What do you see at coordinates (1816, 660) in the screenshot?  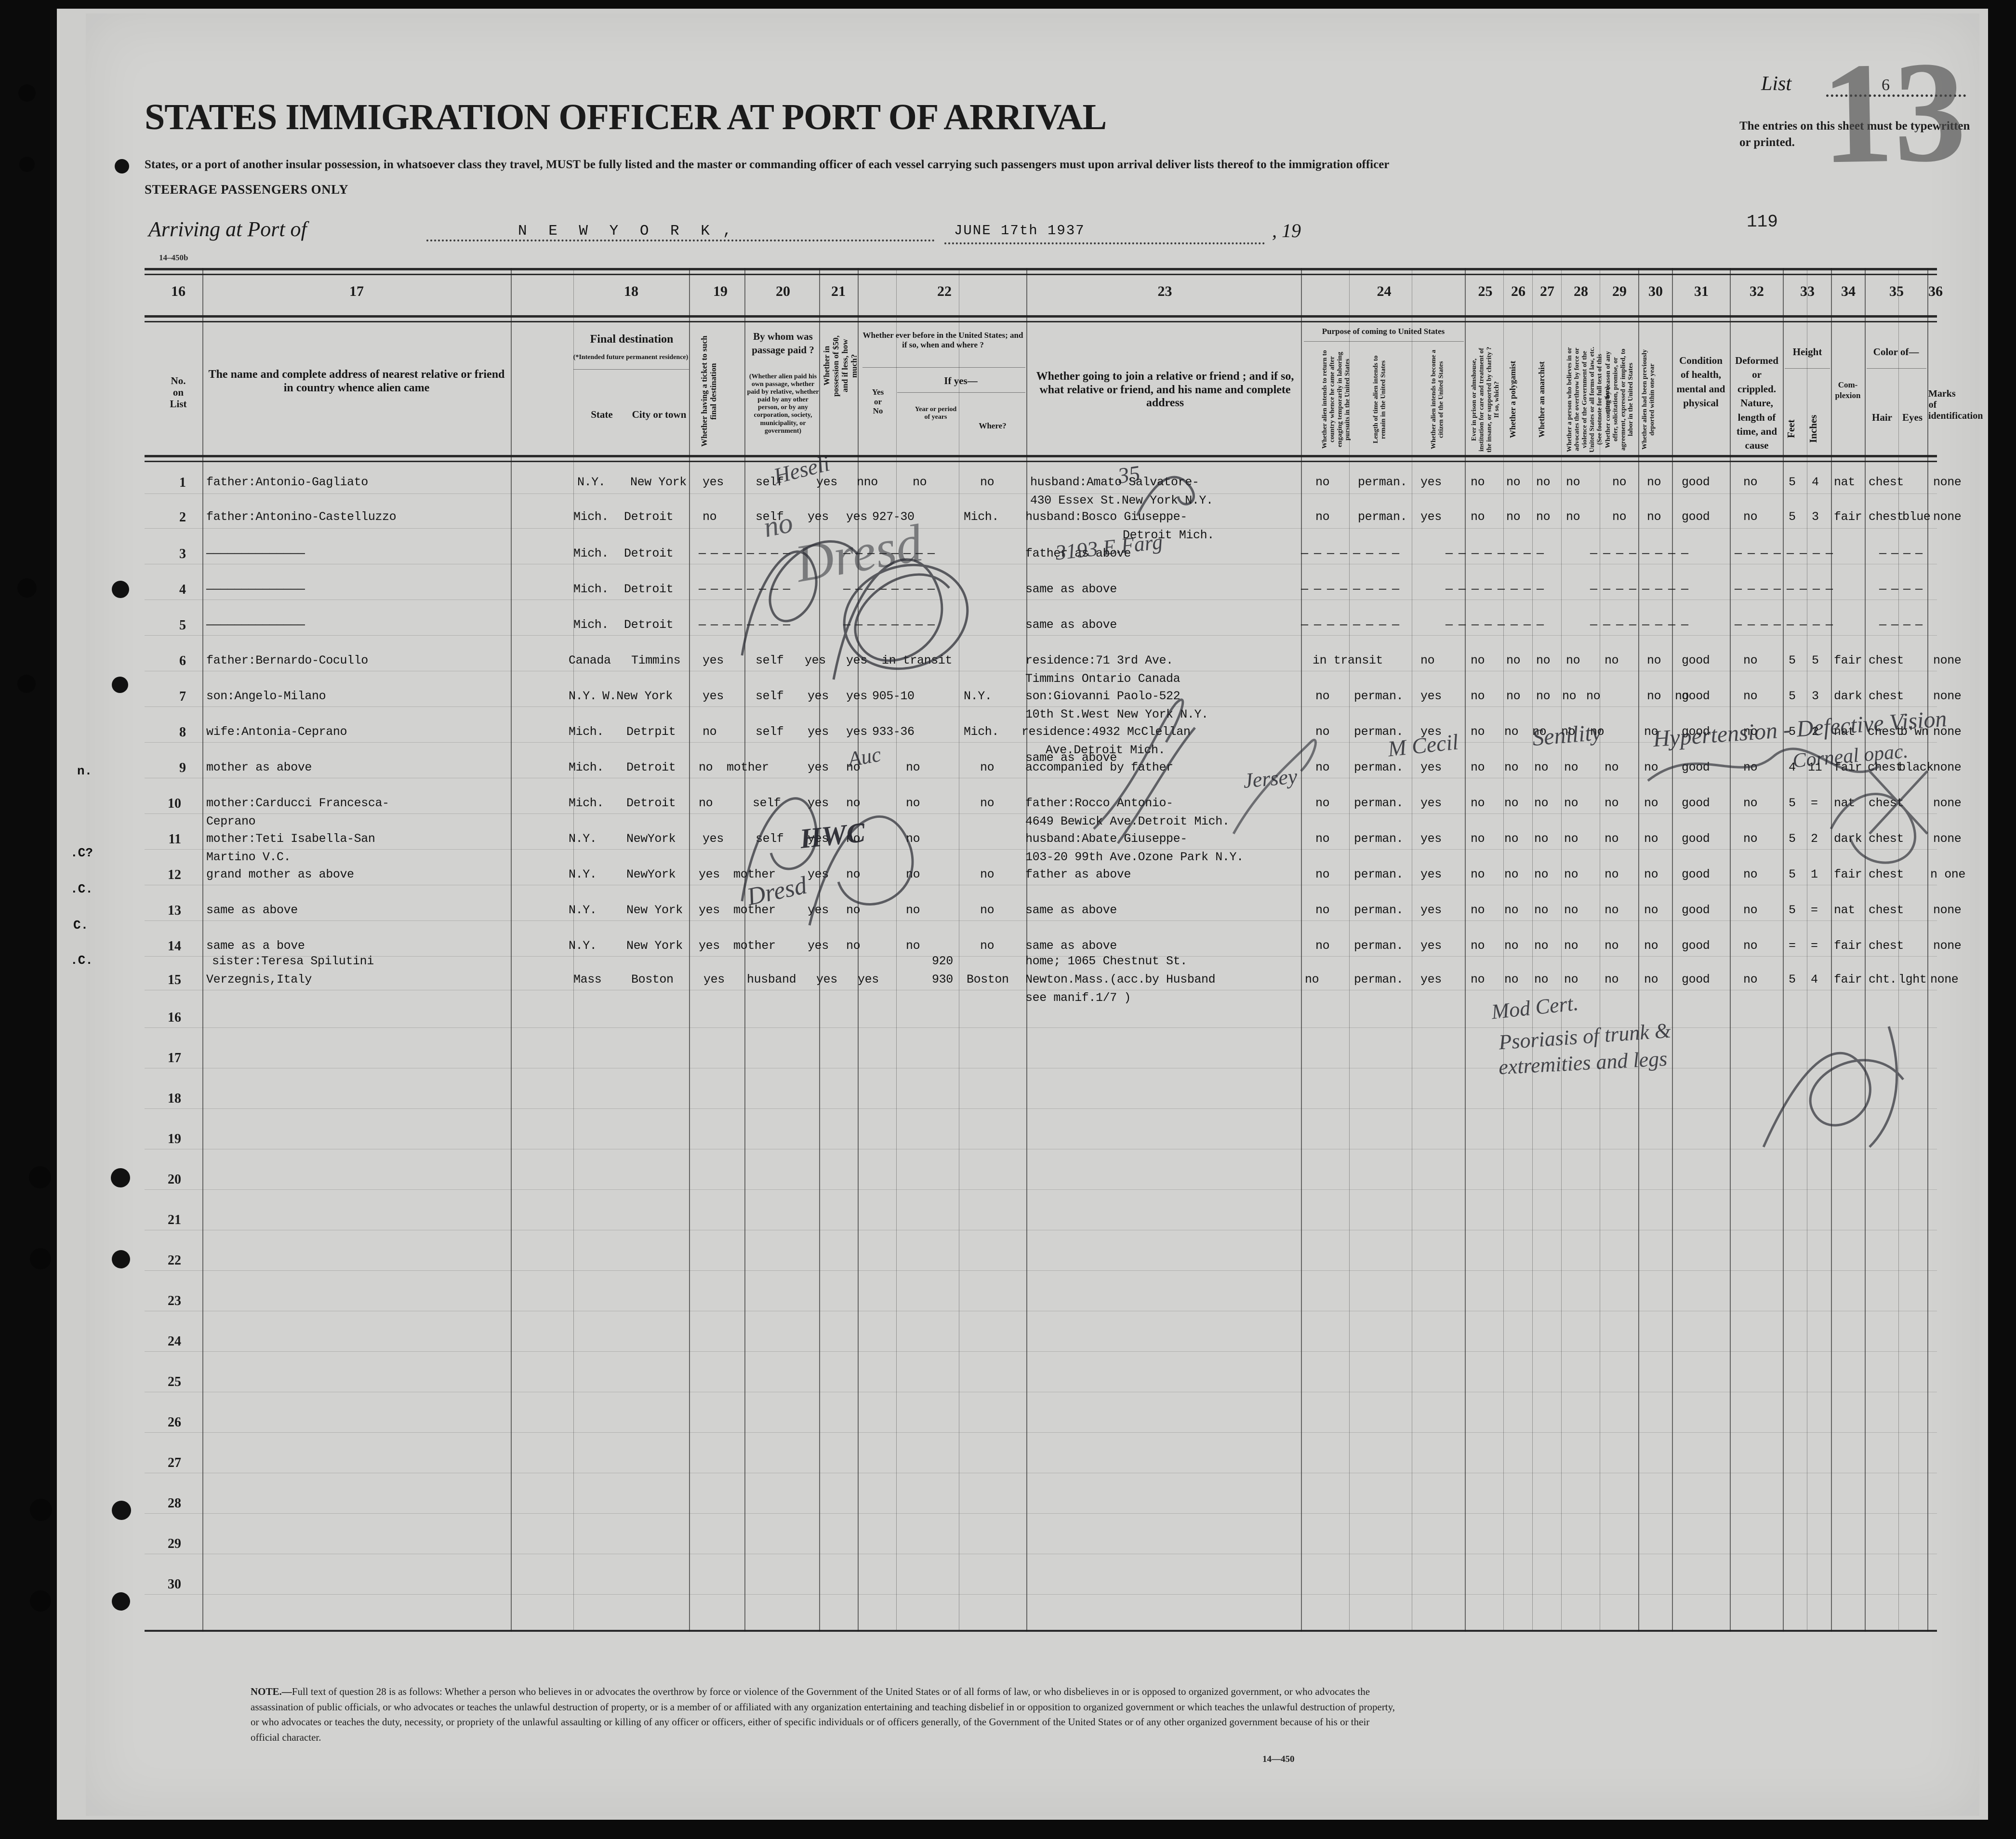 I see `cell-inches: 5` at bounding box center [1816, 660].